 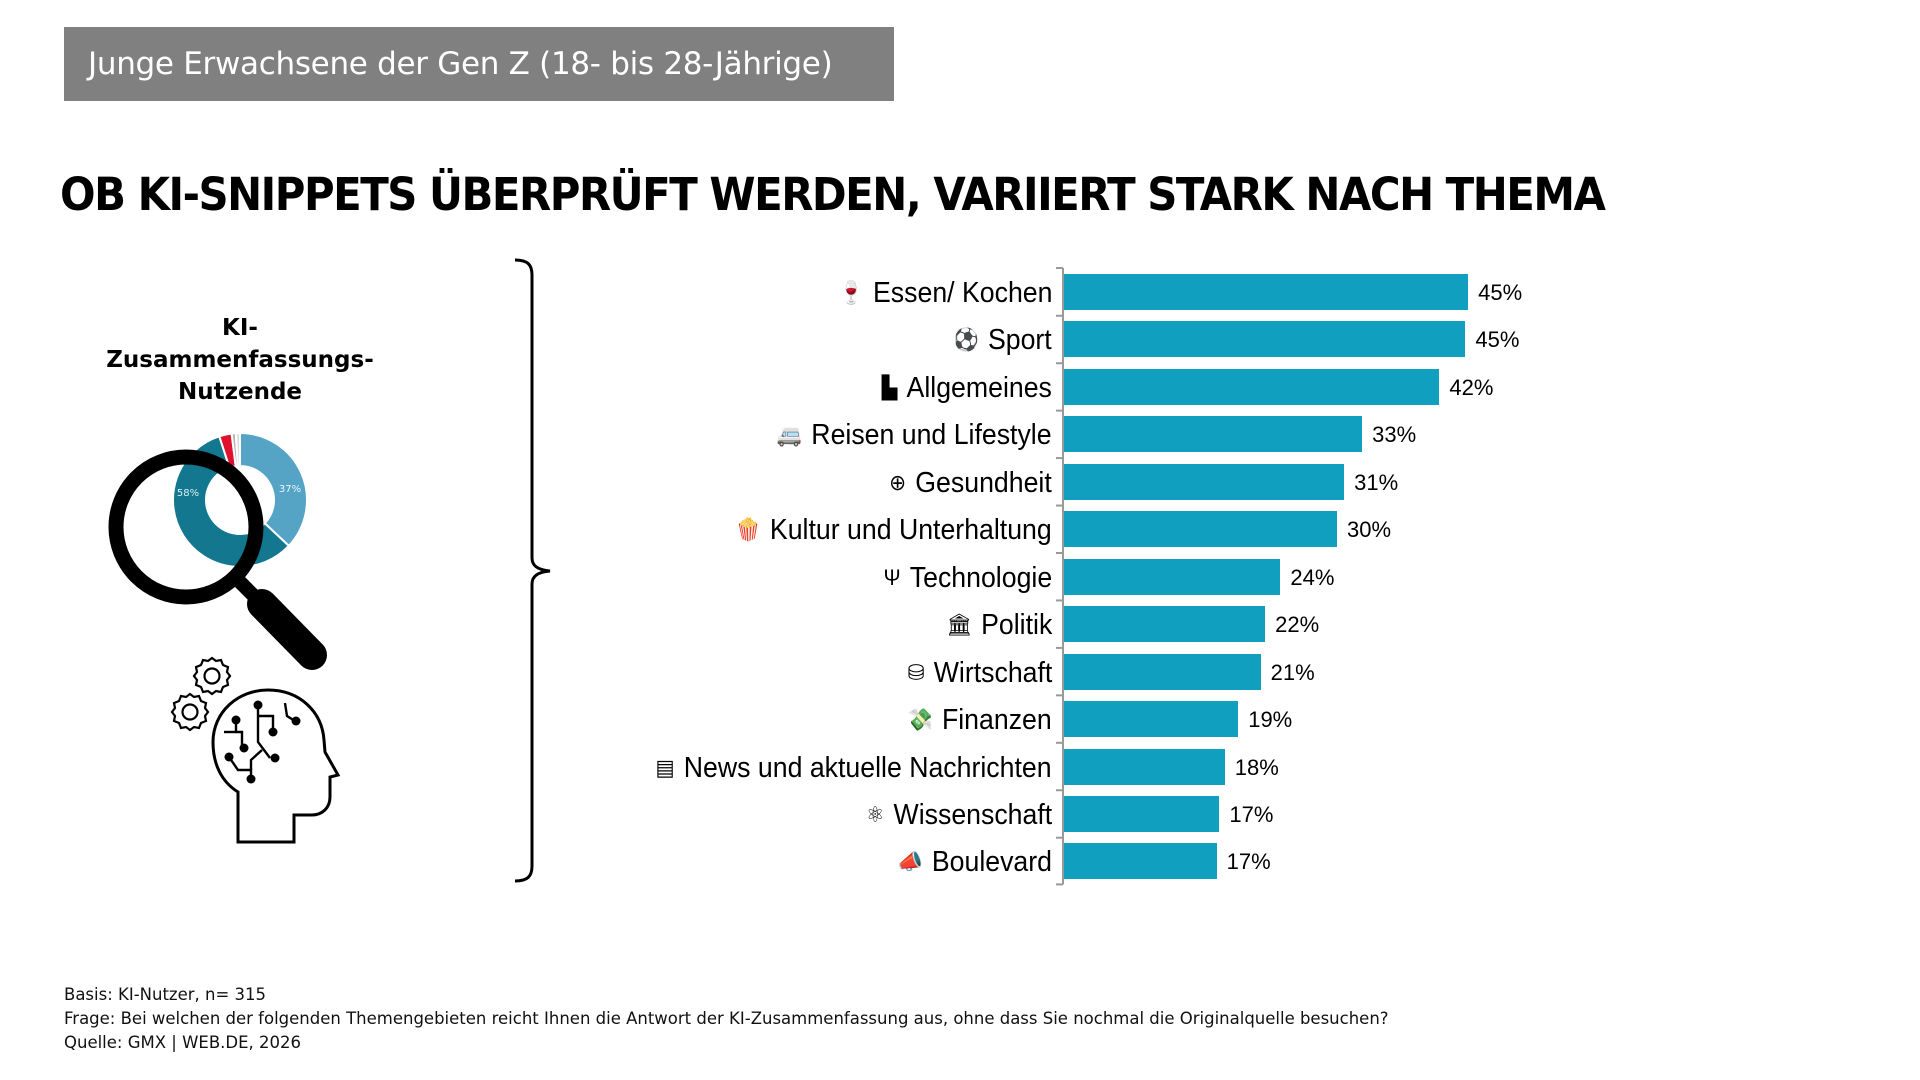 What do you see at coordinates (165, 994) in the screenshot?
I see `footnote-basis: Basis: KI-Nutzer, n= 315` at bounding box center [165, 994].